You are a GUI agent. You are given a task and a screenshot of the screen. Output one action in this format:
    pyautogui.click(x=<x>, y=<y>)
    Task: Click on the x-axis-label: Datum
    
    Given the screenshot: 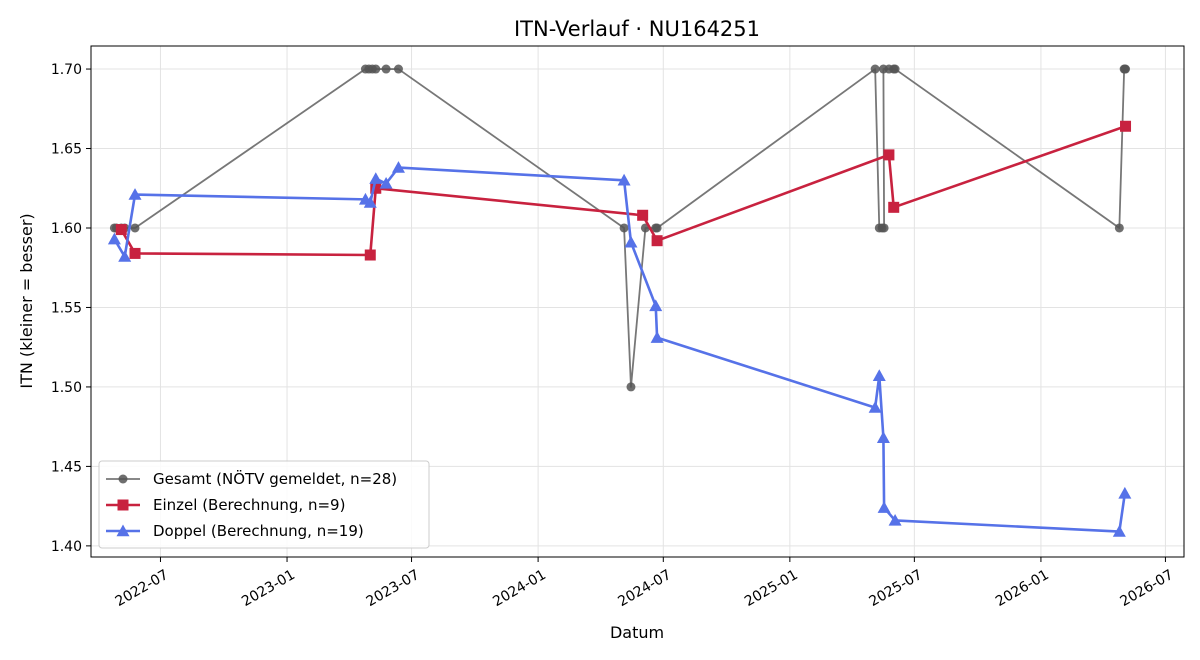 What is the action you would take?
    pyautogui.click(x=637, y=632)
    